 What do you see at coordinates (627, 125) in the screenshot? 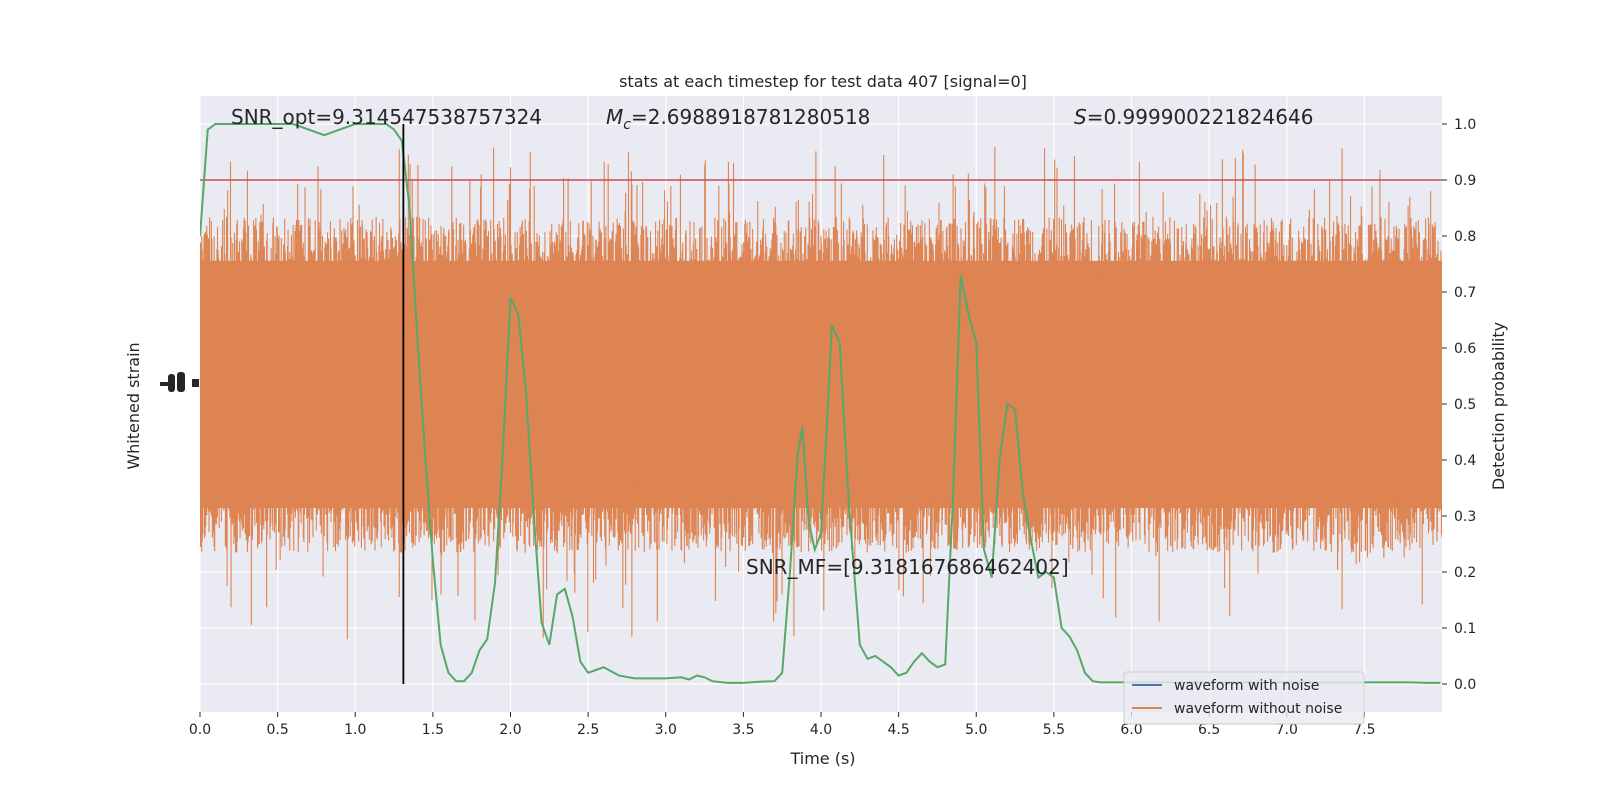
I see `chirp-mass-subscript: c` at bounding box center [627, 125].